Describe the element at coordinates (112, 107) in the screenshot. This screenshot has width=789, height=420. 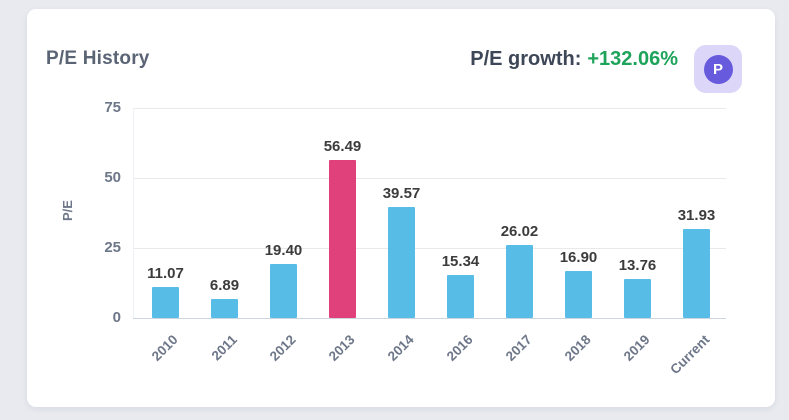
I see `y-tick-label-75: 75` at that location.